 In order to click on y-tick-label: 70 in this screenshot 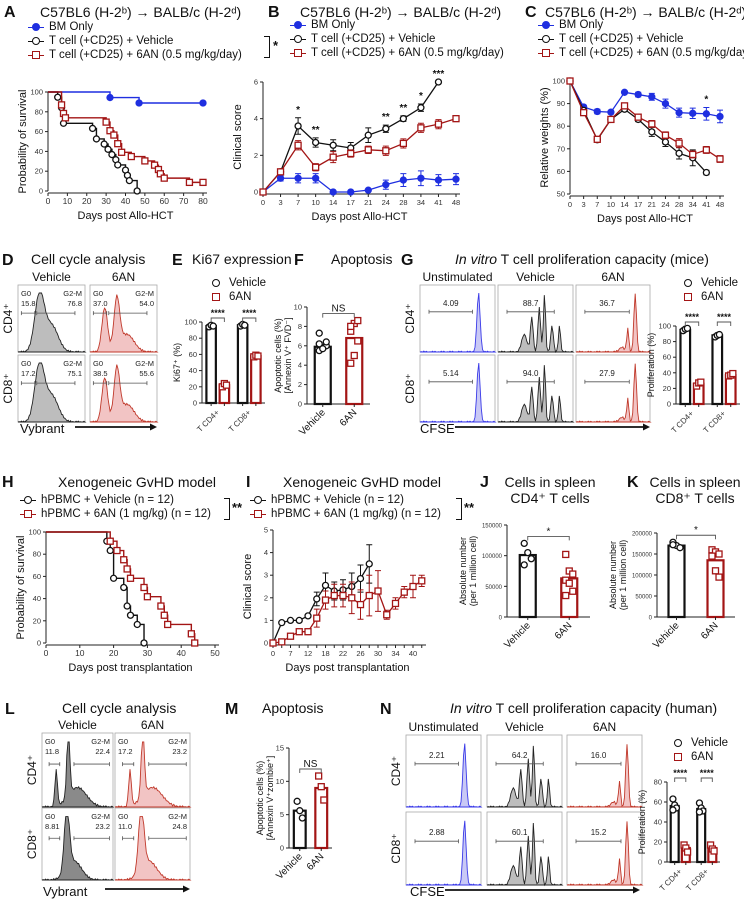, I will do `click(561, 148)`.